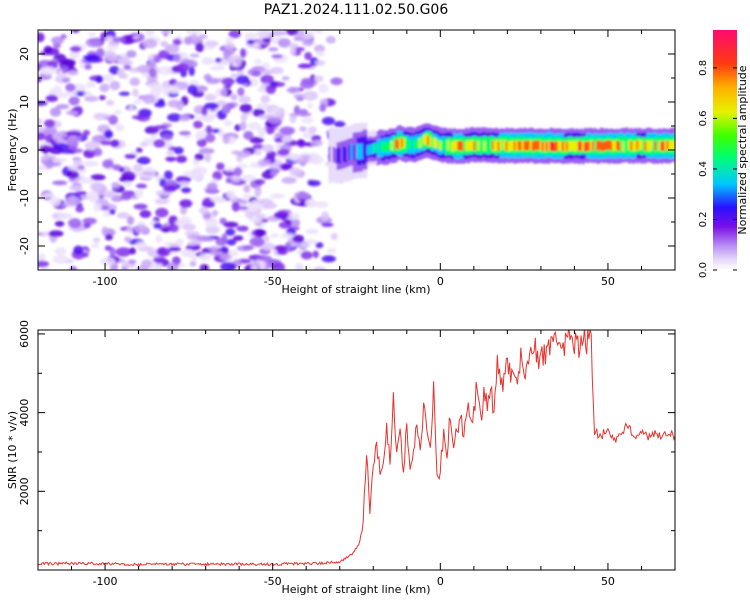 This screenshot has width=750, height=600. I want to click on colorbar-ticks: 0.0 0.2 0.4 0.6 0.8, so click(717, 169).